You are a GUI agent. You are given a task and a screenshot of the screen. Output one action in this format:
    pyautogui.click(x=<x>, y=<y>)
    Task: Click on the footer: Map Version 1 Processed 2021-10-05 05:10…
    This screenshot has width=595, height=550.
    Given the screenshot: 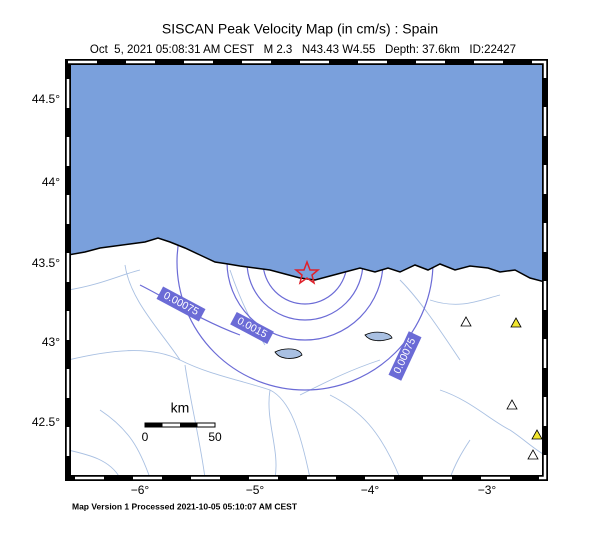 What is the action you would take?
    pyautogui.click(x=185, y=506)
    